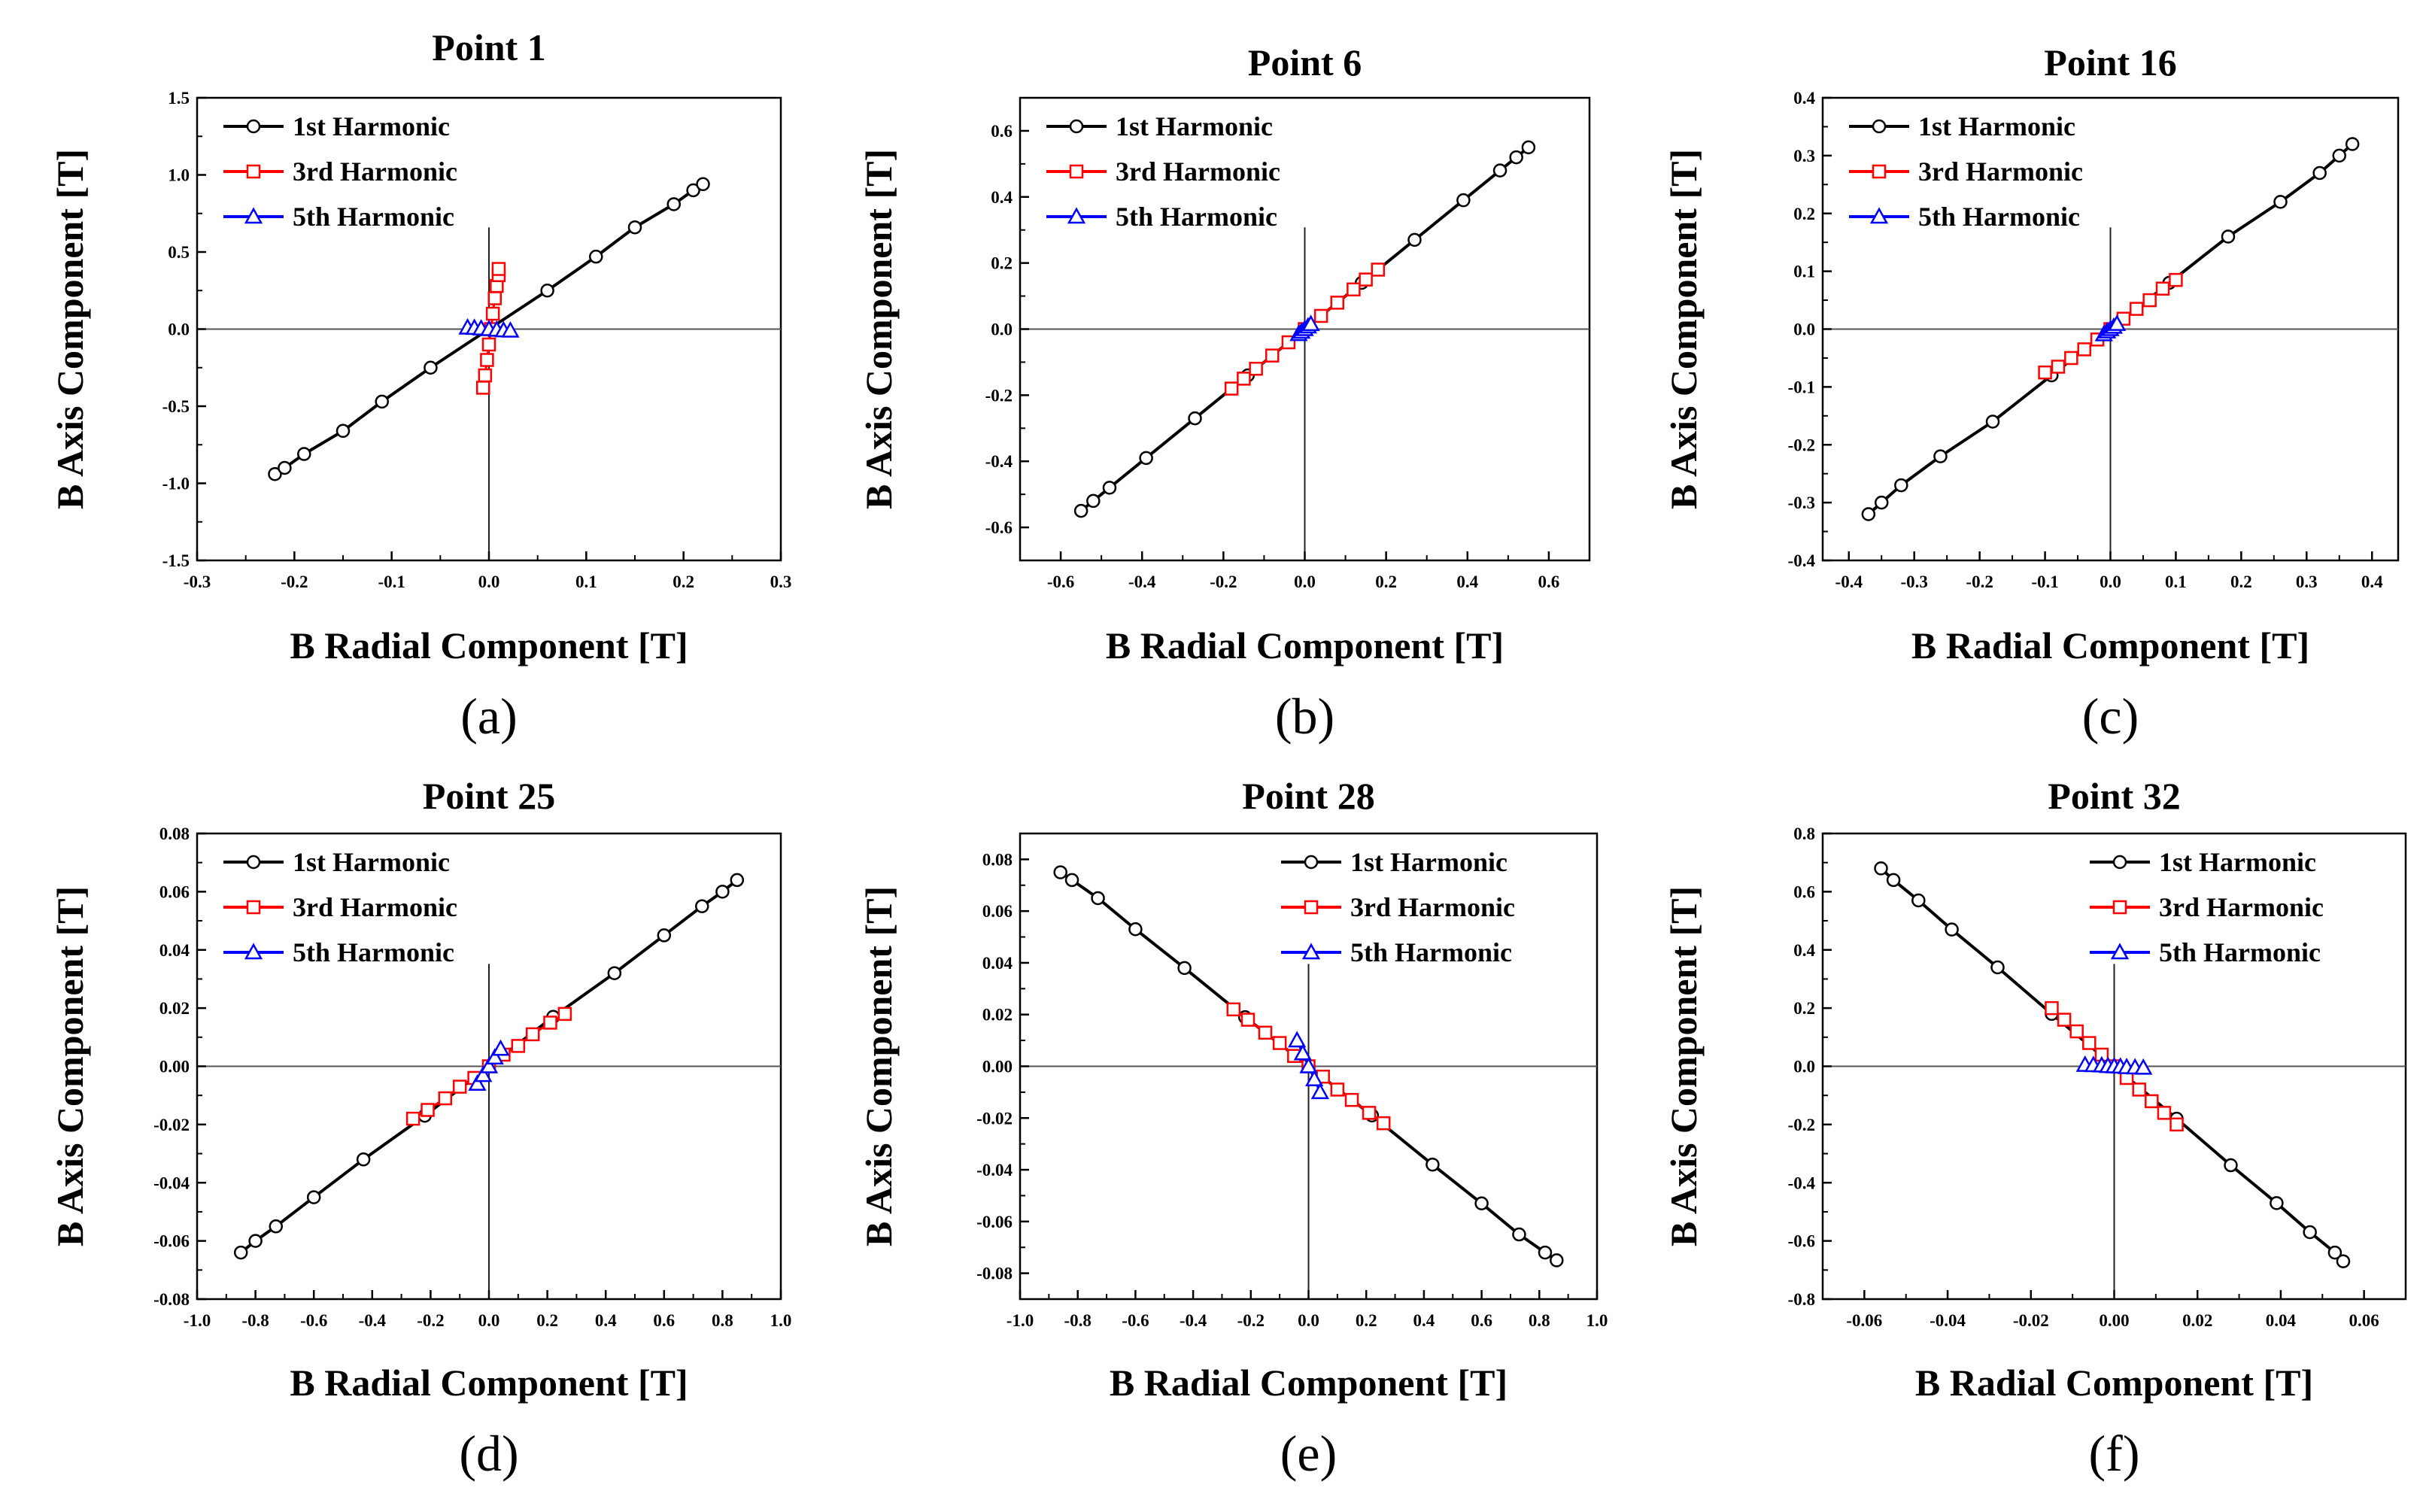  Describe the element at coordinates (2197, 1320) in the screenshot. I see `x-tick-label: 0.02` at that location.